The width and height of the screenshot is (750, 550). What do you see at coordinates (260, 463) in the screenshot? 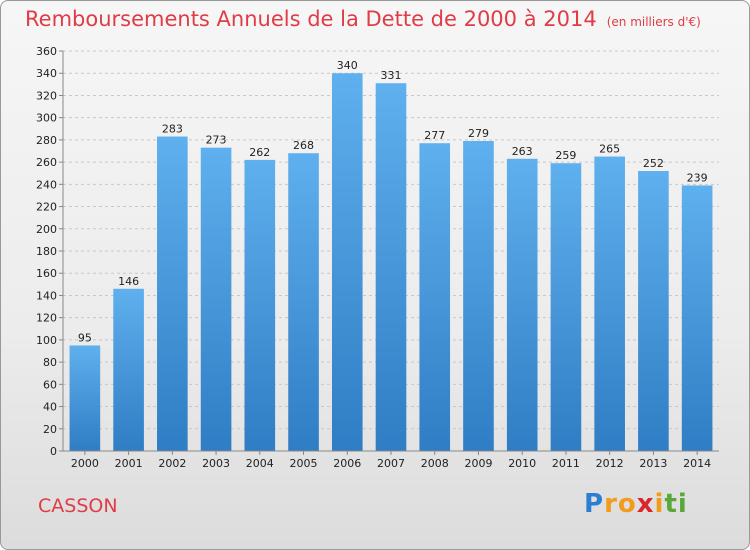
I see `x-tick-label: 2004` at bounding box center [260, 463].